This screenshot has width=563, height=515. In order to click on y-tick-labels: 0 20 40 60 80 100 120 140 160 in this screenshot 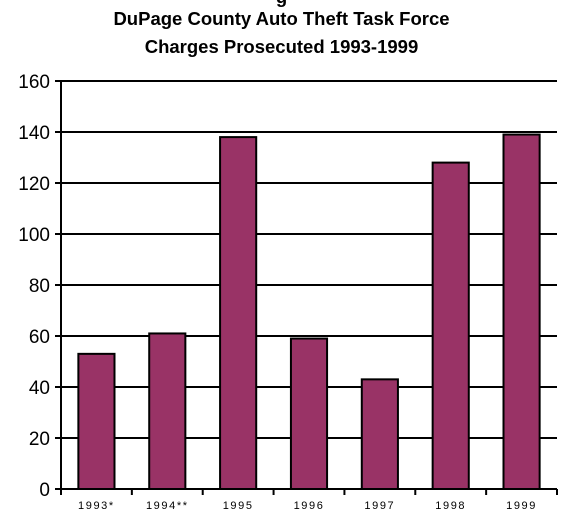, I will do `click(34, 286)`.